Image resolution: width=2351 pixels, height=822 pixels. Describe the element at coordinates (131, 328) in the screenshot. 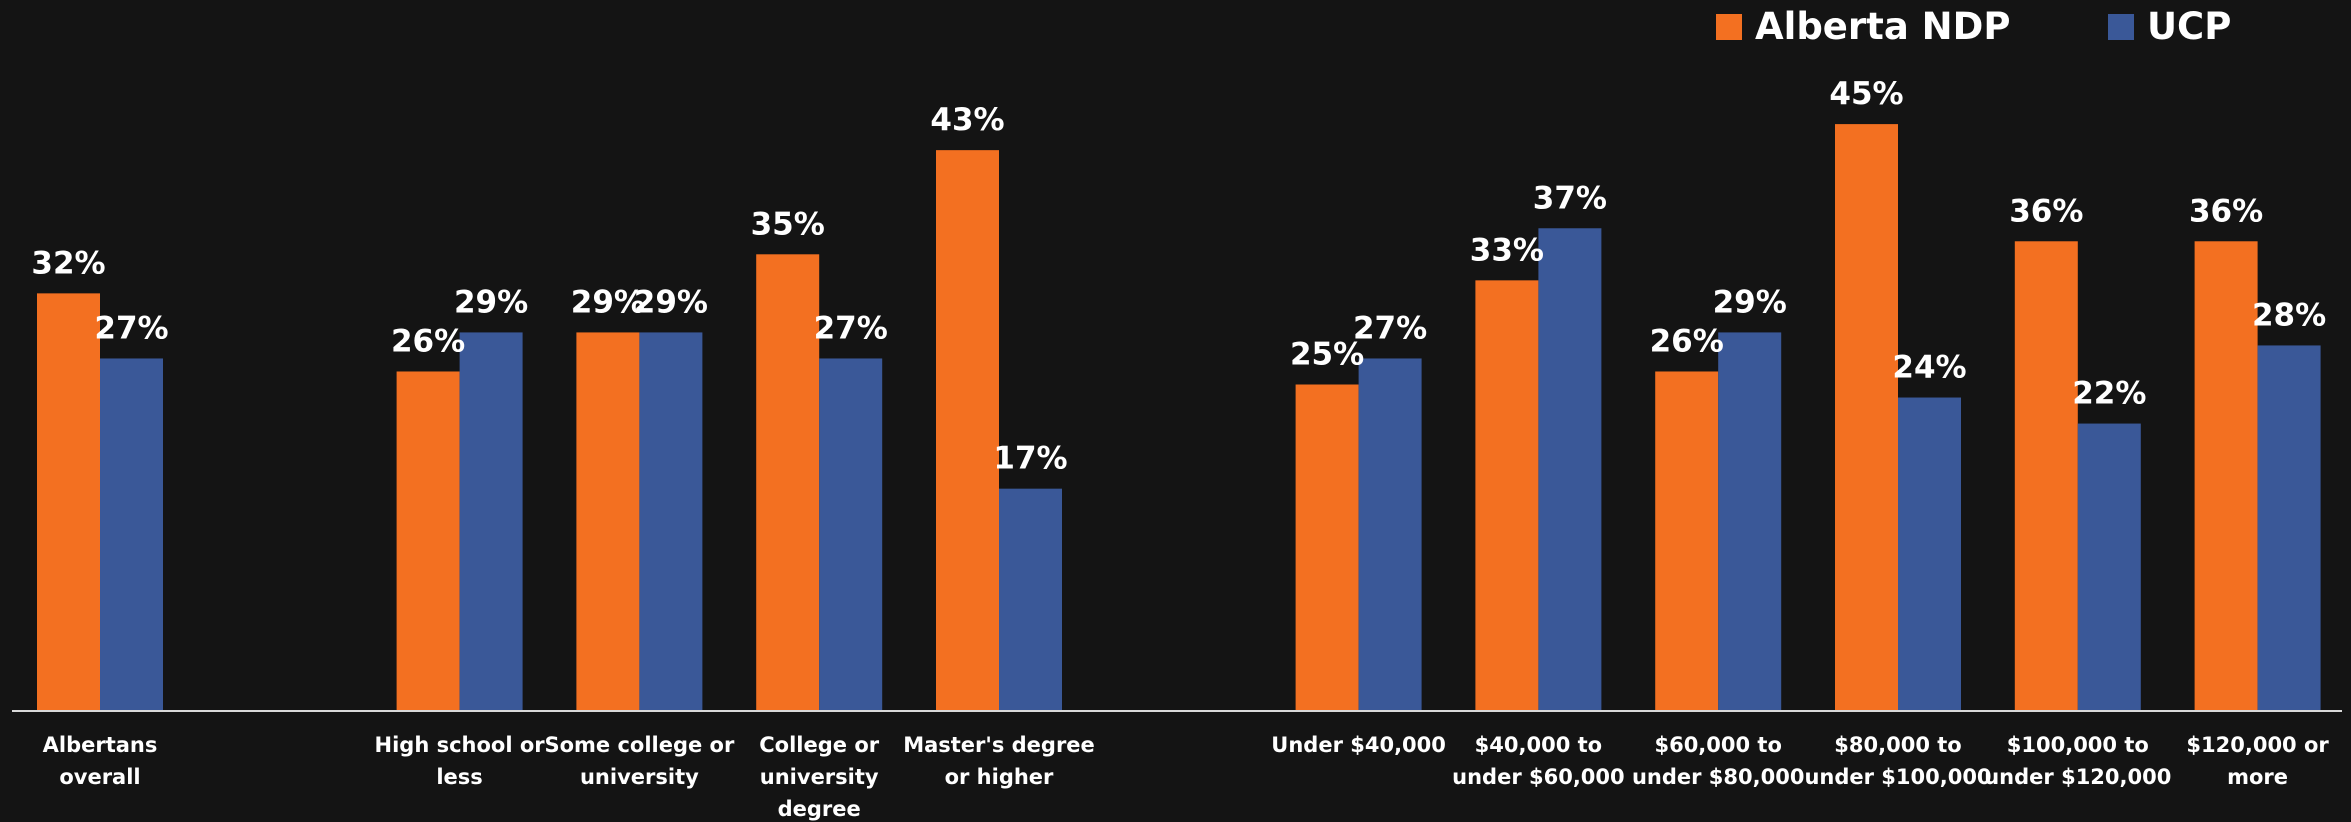

I see `value-label-ucp-0: 27%` at that location.